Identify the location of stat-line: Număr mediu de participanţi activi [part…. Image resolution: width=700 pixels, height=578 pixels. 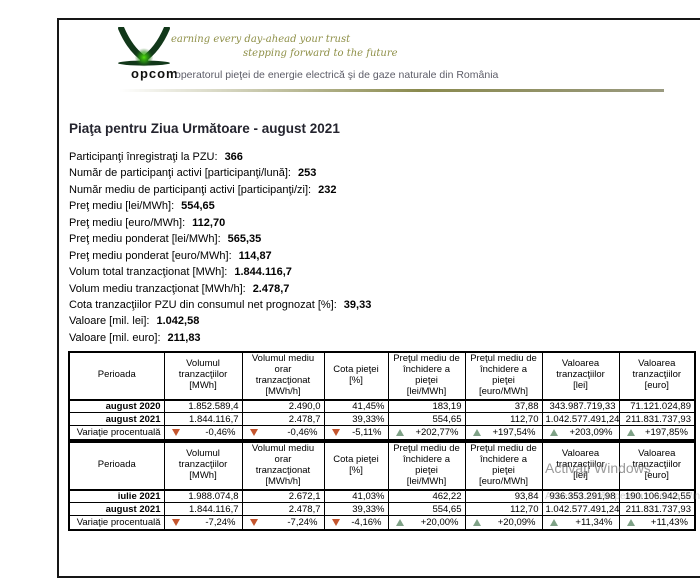
(220, 190).